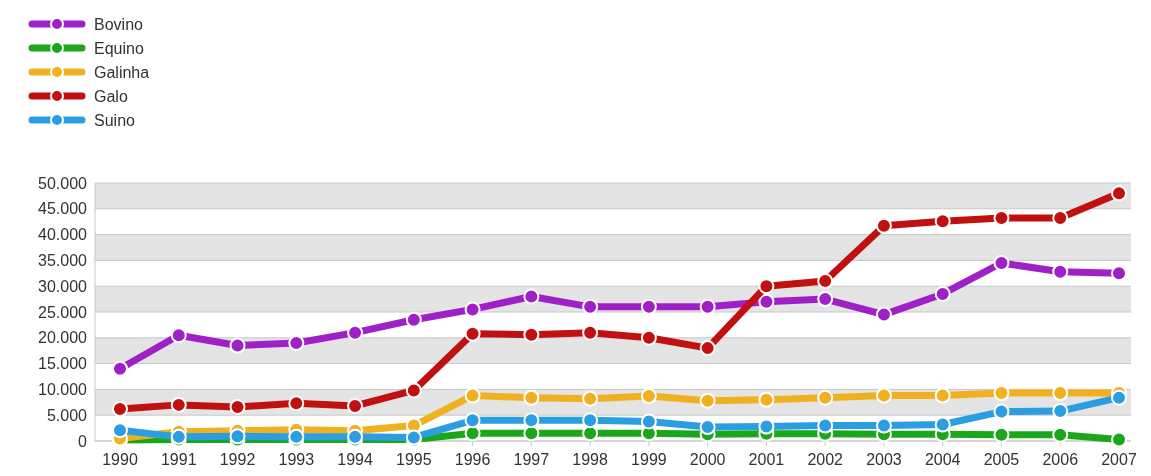  I want to click on x-tick-label: 2007, so click(1119, 459).